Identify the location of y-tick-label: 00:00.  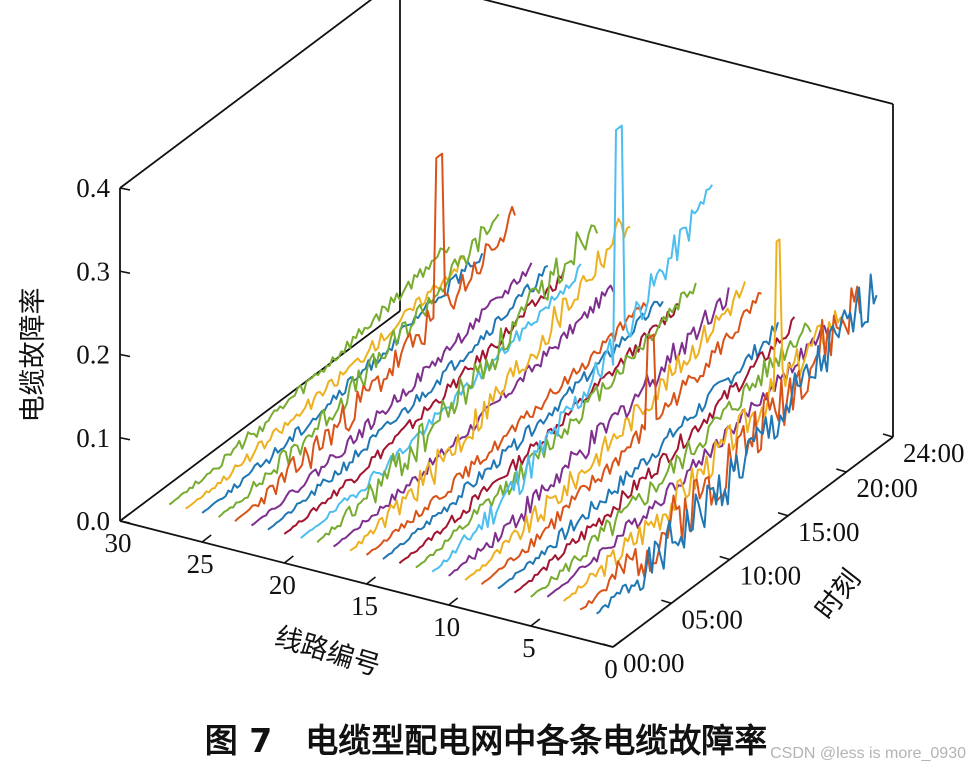
(654, 663).